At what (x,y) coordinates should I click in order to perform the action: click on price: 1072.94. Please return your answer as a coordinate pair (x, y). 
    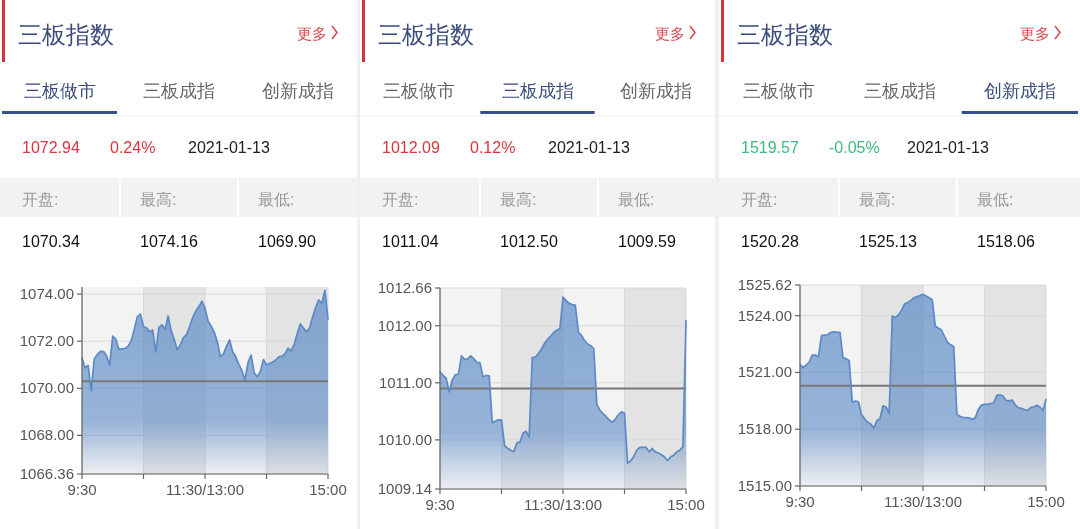
    Looking at the image, I should click on (51, 147).